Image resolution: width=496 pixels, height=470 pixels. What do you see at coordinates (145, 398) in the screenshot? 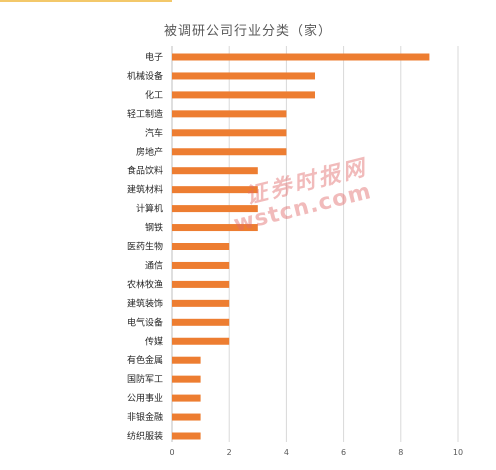
I see `category-label: 公用事业` at bounding box center [145, 398].